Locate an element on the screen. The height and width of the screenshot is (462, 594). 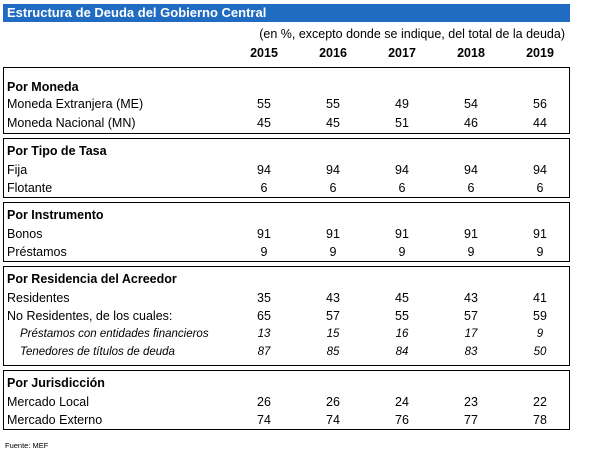
row-label: Residentes is located at coordinates (38, 298).